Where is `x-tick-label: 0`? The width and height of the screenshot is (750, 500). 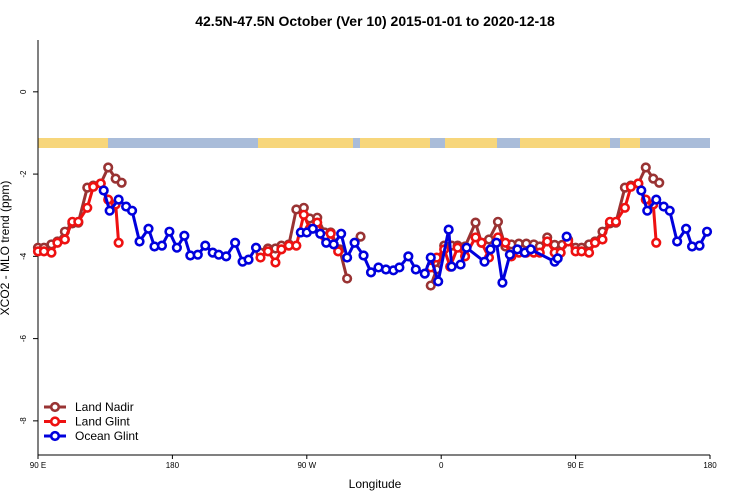
x-tick-label: 0 is located at coordinates (441, 465).